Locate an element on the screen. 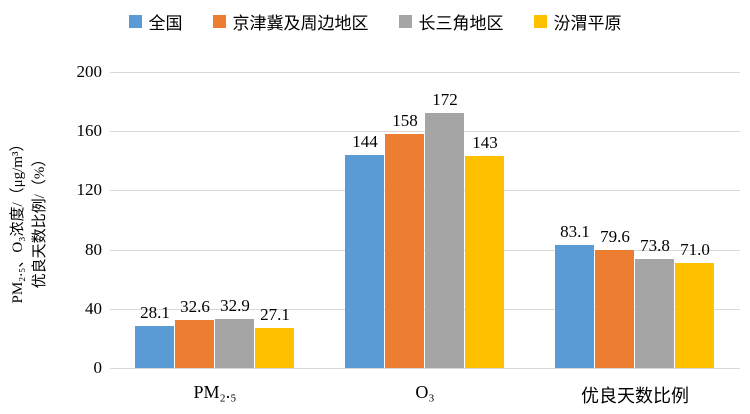  x-category-label: O₃ is located at coordinates (425, 392).